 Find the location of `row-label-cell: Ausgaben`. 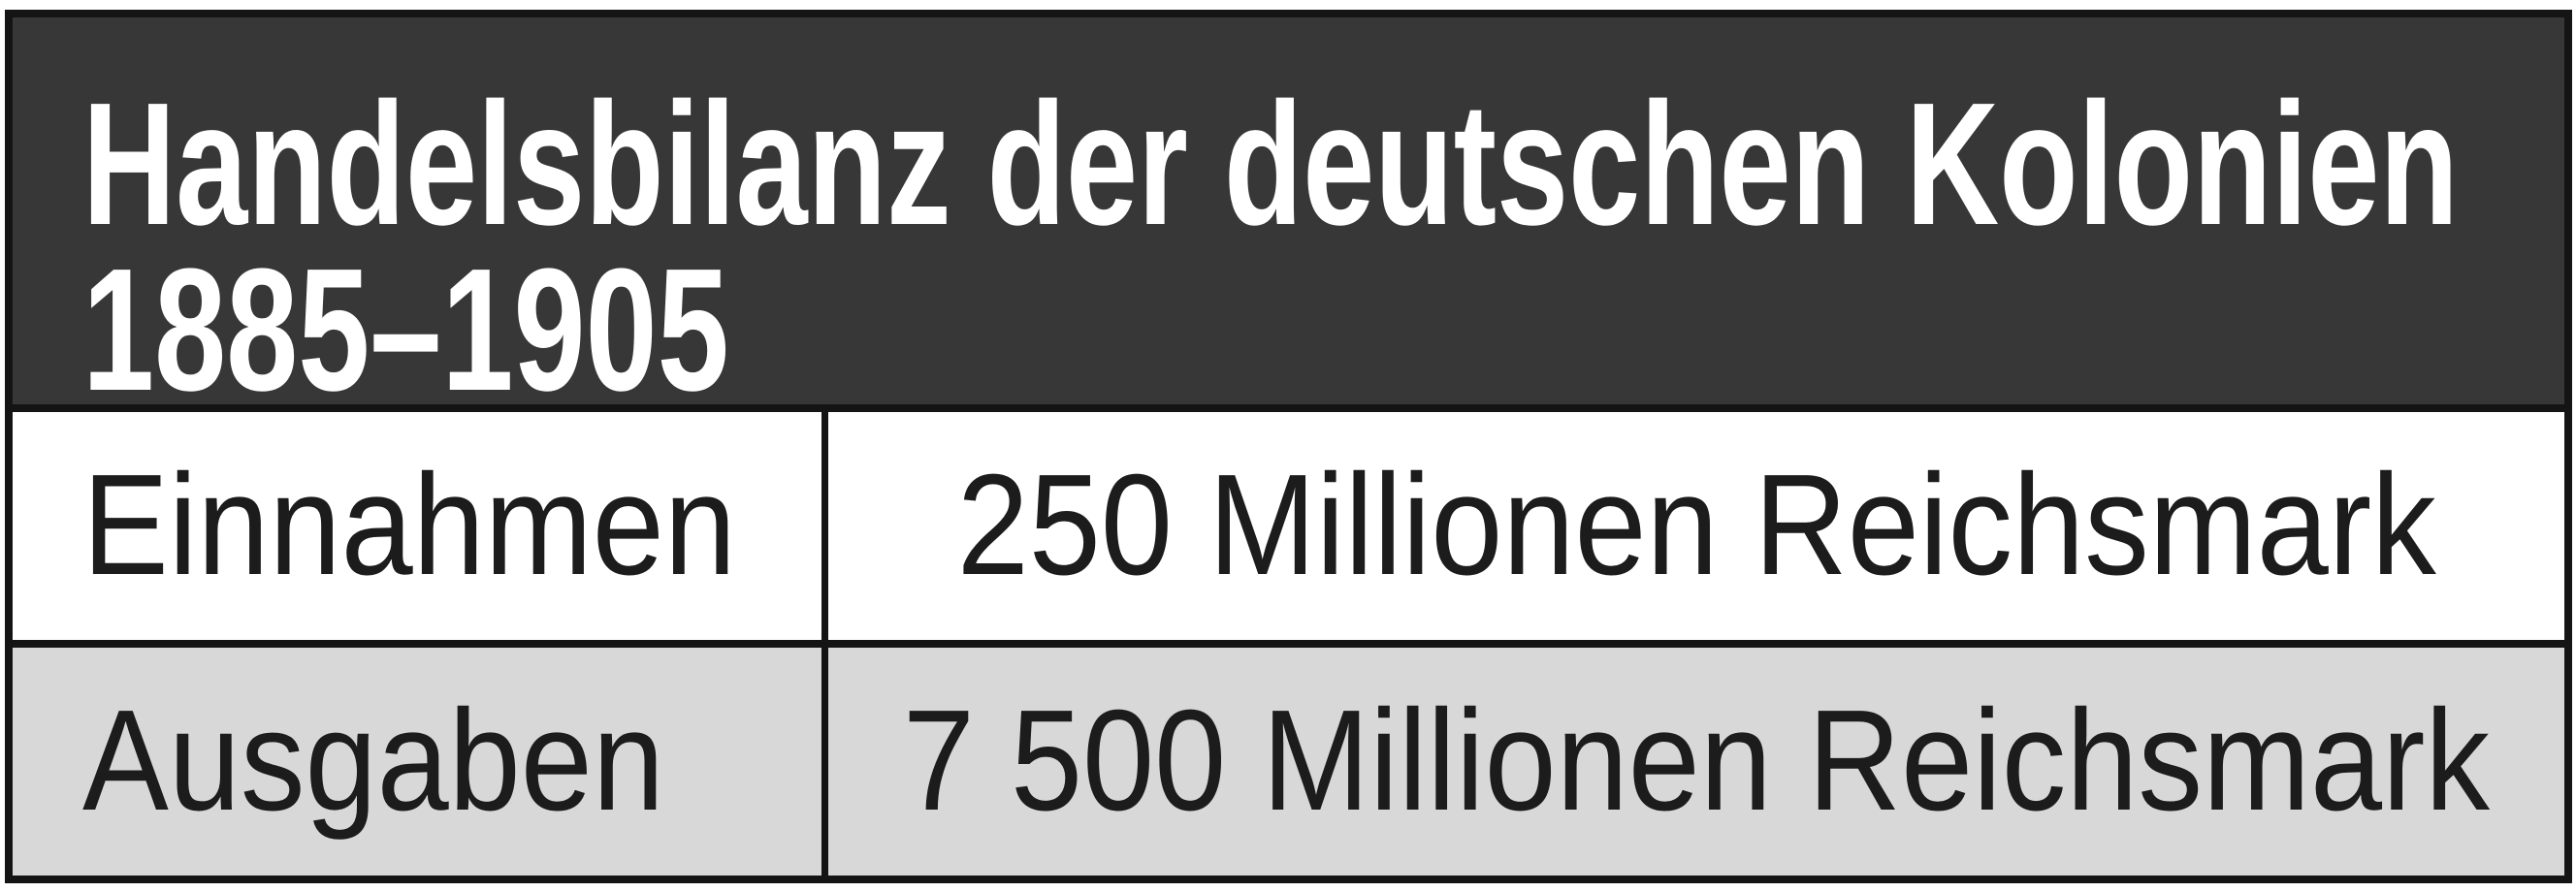

row-label-cell: Ausgaben is located at coordinates (417, 762).